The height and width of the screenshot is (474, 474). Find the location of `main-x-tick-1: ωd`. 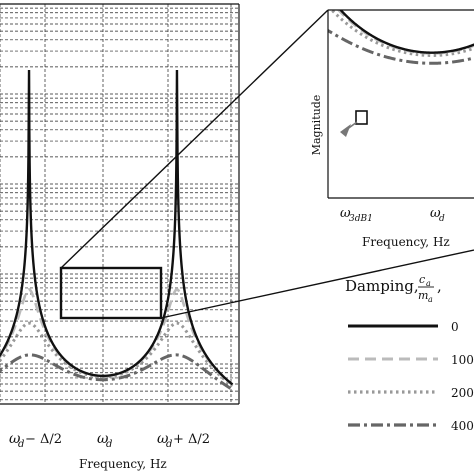

main-x-tick-1: ωd is located at coordinates (104, 440).